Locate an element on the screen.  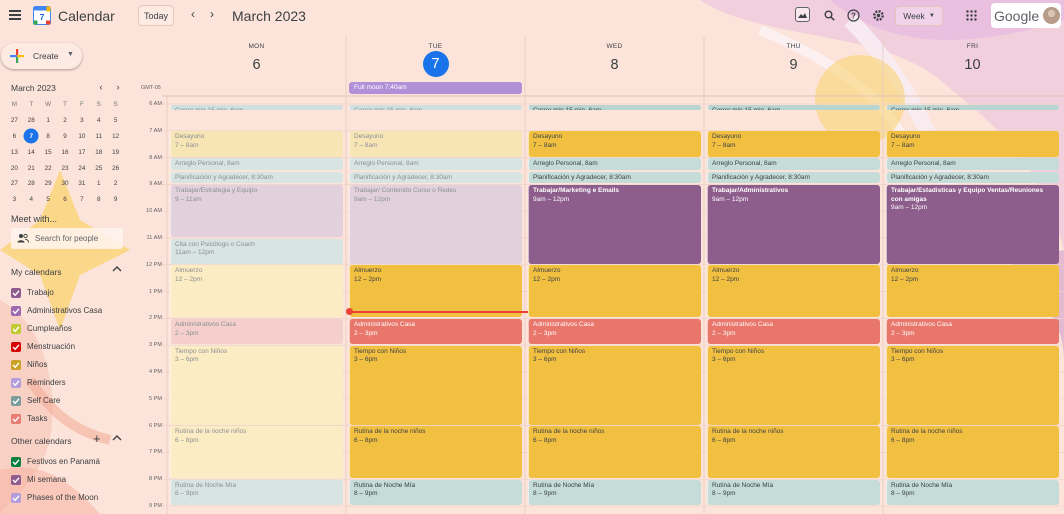
calendar-item: Administrativos Casa is located at coordinates (56, 310).